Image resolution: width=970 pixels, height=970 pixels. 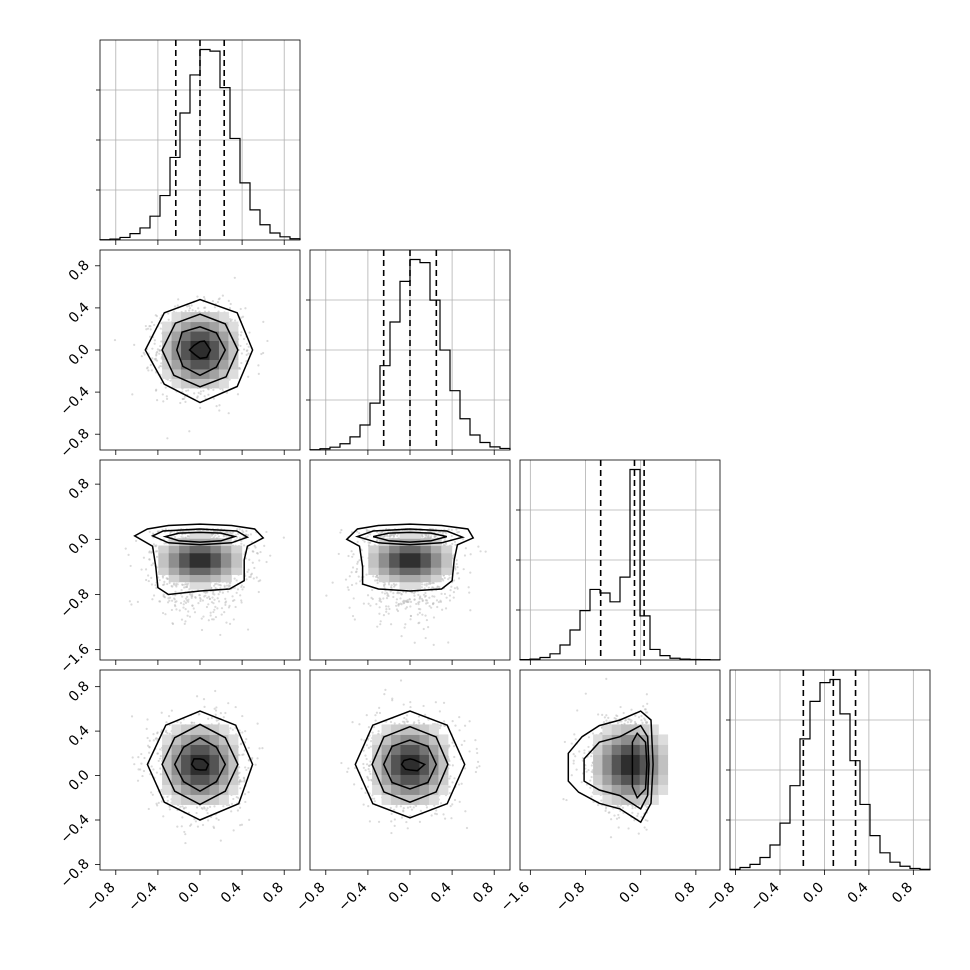 What do you see at coordinates (74, 401) in the screenshot?
I see `y-tick-label: −0.4` at bounding box center [74, 401].